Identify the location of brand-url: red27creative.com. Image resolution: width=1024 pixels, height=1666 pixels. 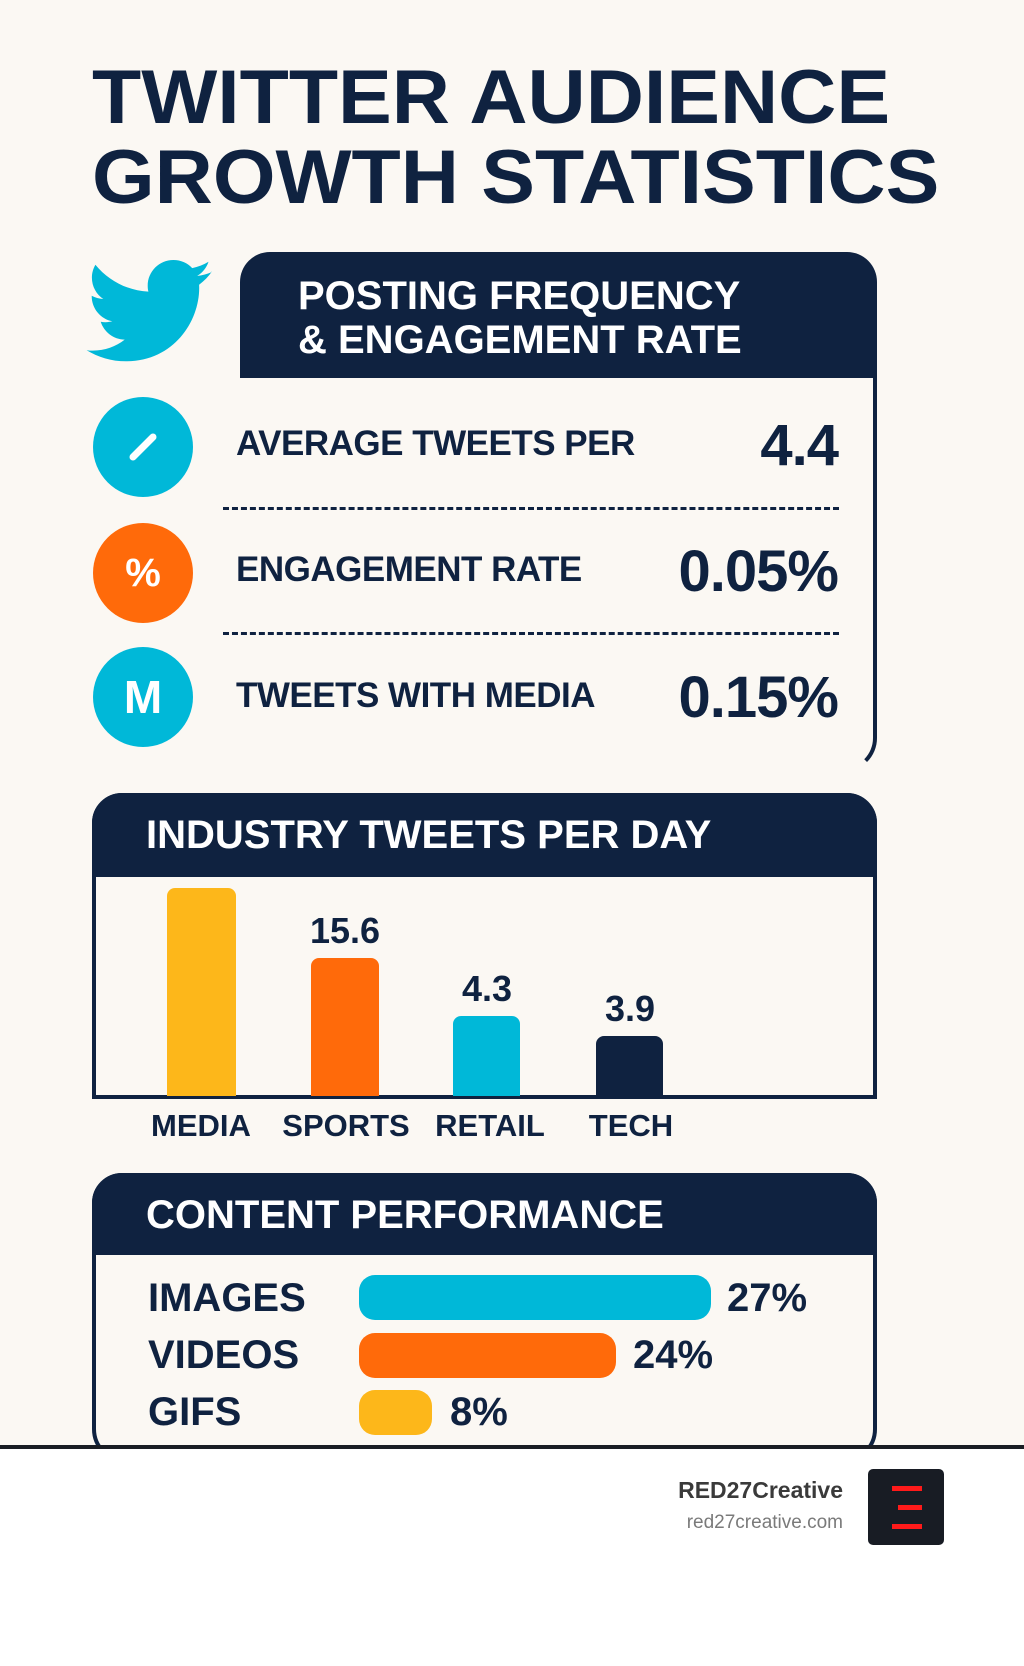
(764, 1522).